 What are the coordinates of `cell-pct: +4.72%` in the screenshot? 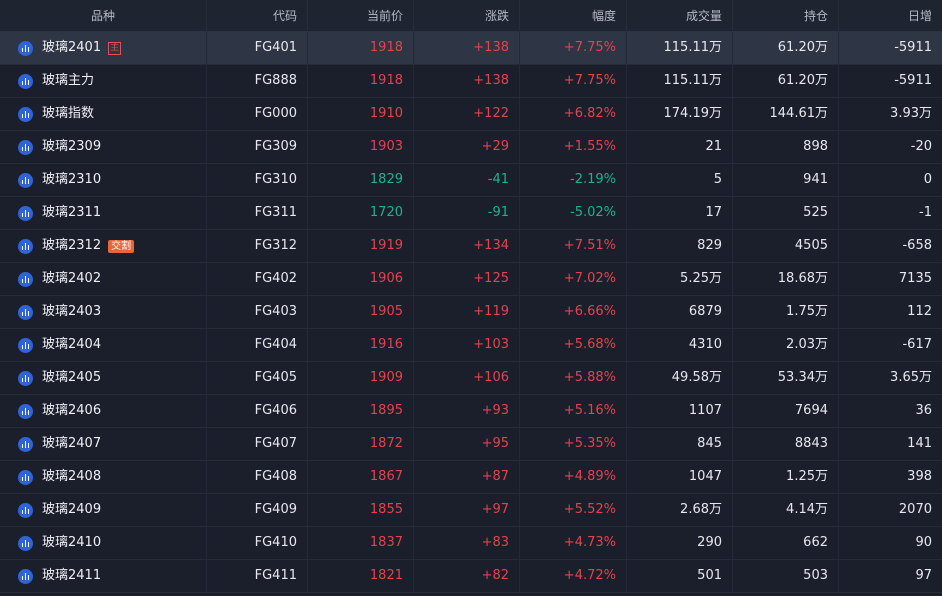 It's located at (573, 576).